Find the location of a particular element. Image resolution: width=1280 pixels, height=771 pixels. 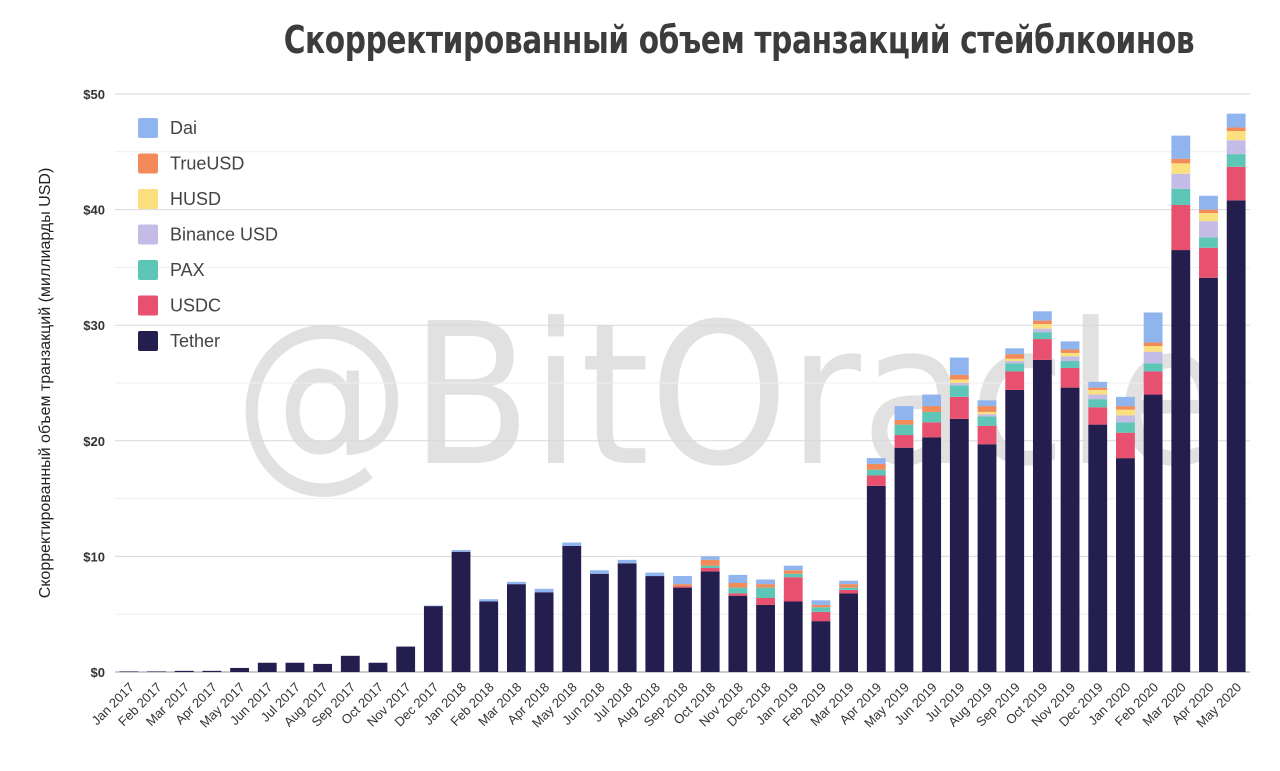

y-tick-label: $30 is located at coordinates (94, 325).